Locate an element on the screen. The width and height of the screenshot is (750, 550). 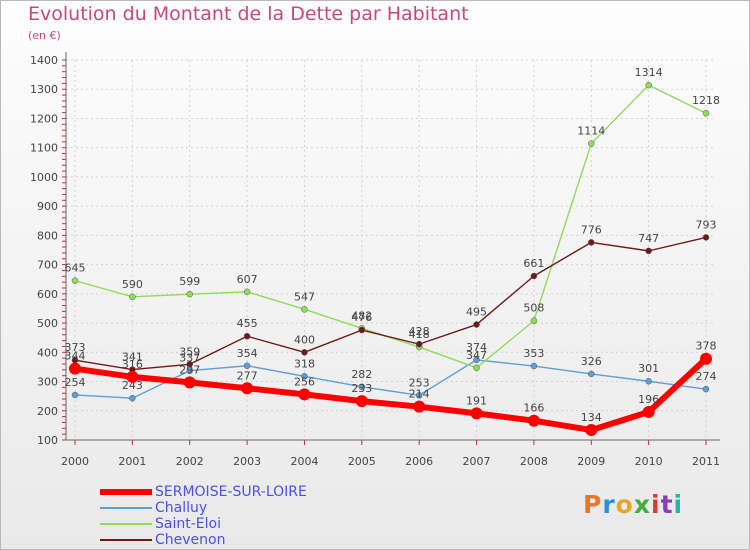
data-label: 166 is located at coordinates (533, 408).